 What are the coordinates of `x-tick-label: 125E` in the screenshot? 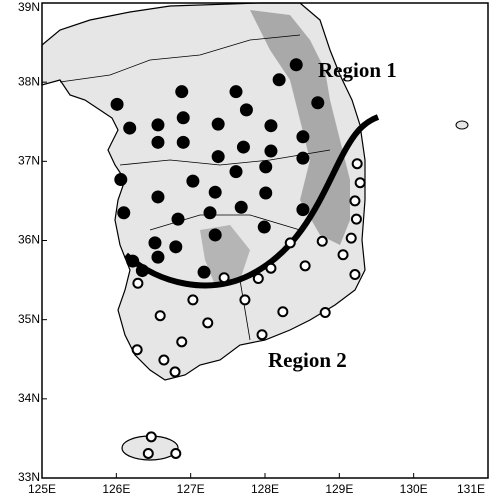 It's located at (42, 489).